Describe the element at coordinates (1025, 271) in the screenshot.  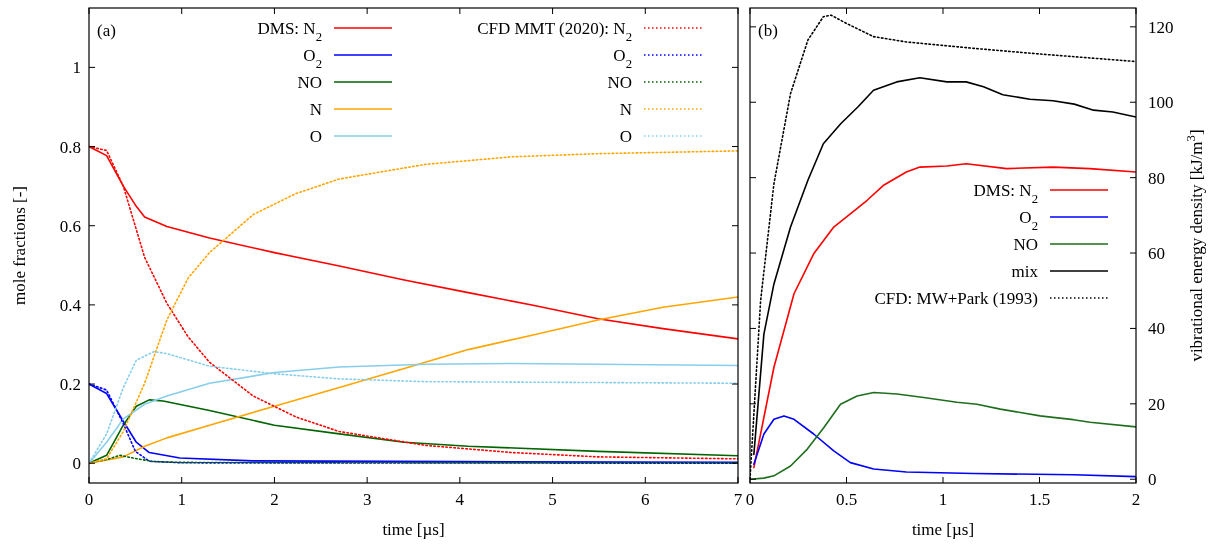
I see `legend-label: mix` at that location.